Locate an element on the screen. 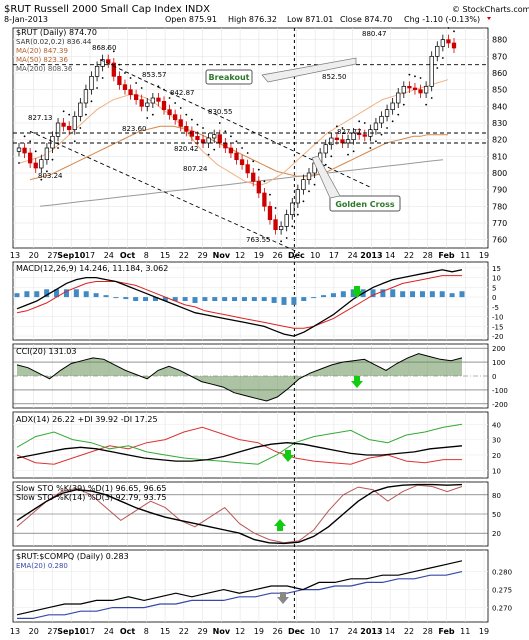  y-tick-label: -5 is located at coordinates (495, 308).